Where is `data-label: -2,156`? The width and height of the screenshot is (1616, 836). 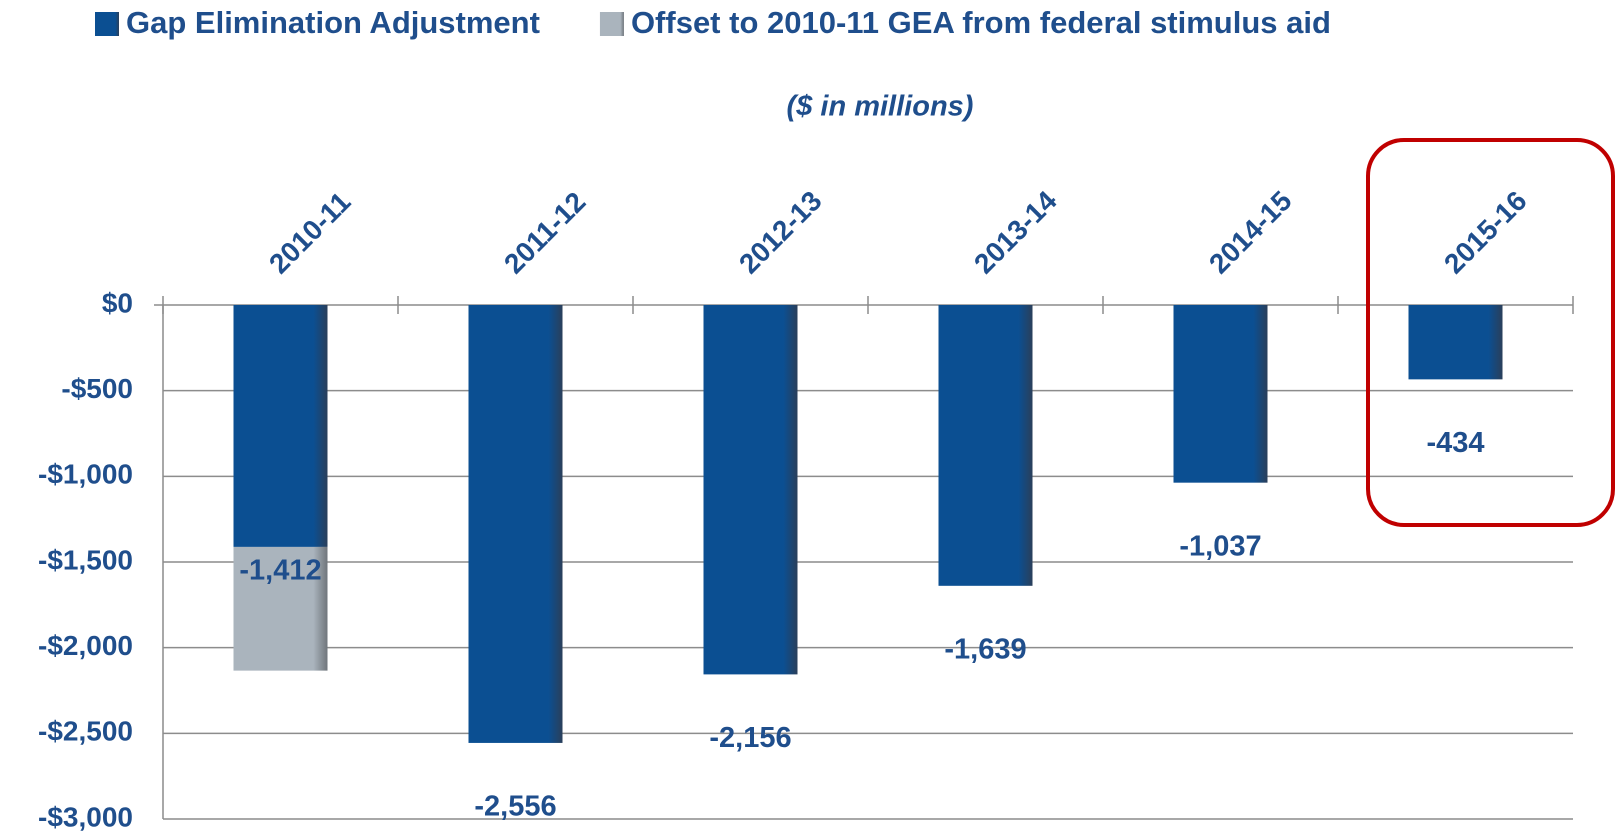 data-label: -2,156 is located at coordinates (750, 738).